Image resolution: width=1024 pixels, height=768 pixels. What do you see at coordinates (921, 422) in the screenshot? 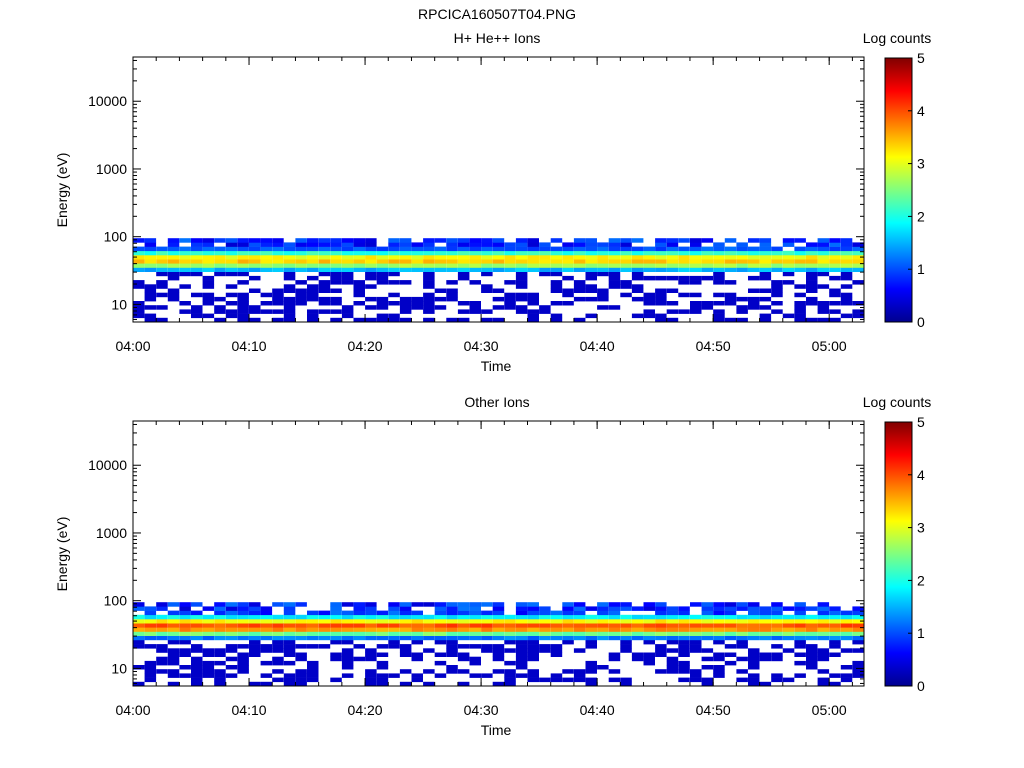
I see `colorbar-tick-label: 5` at bounding box center [921, 422].